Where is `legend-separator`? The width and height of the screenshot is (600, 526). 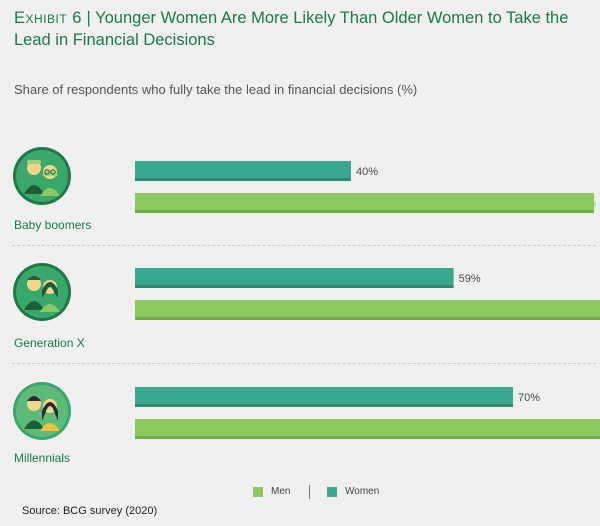
legend-separator is located at coordinates (309, 492).